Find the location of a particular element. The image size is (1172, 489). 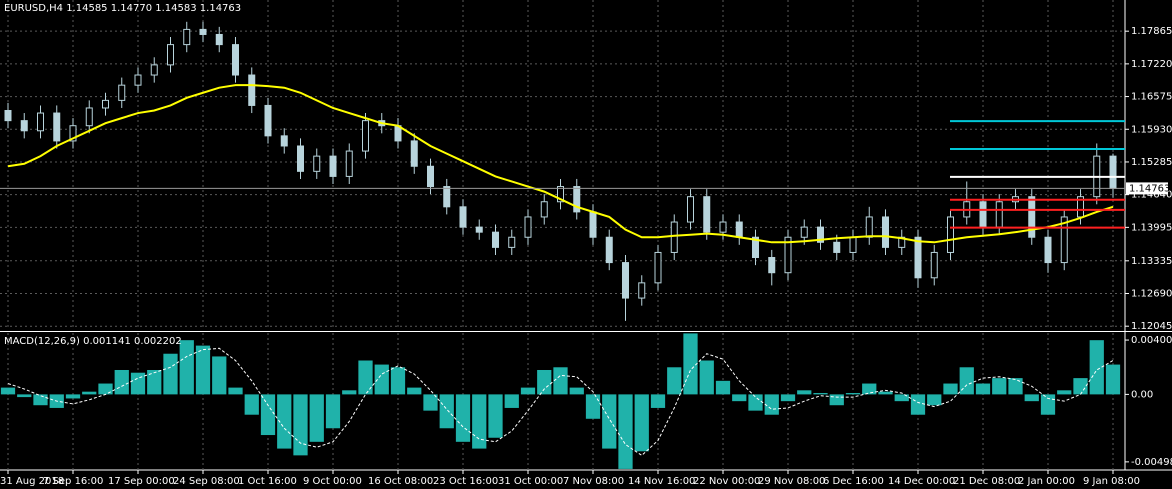

indicator-title: MACD(12,26,9) 0.001141 0.002202 is located at coordinates (93, 341).